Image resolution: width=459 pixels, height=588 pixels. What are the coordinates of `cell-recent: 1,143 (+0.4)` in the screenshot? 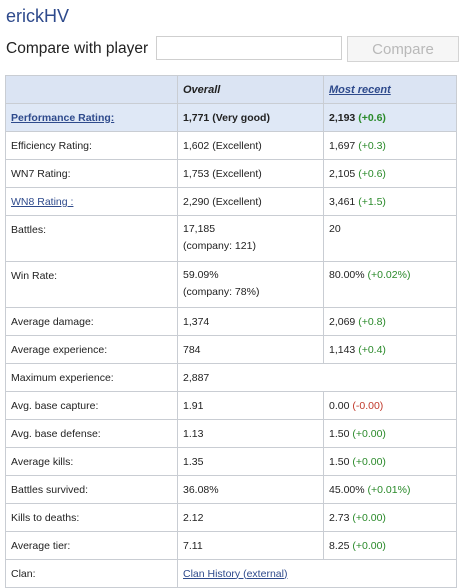 It's located at (390, 349).